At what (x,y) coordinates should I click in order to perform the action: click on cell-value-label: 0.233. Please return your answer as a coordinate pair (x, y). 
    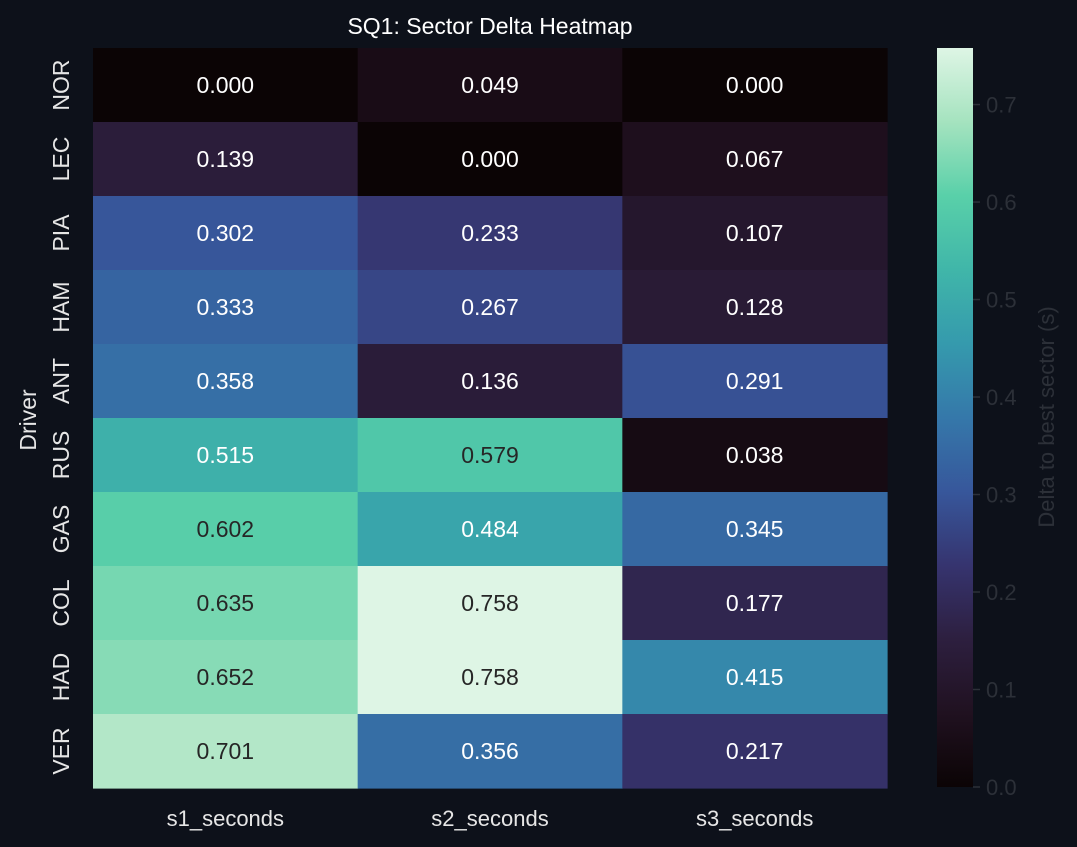
    Looking at the image, I should click on (490, 233).